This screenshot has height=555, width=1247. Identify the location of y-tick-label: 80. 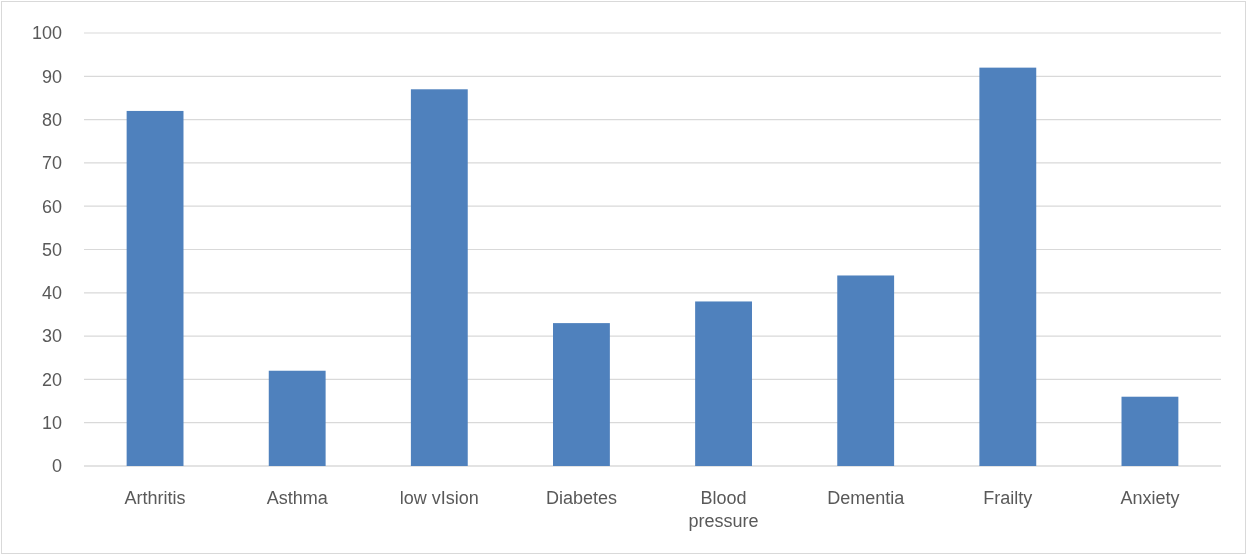
(51, 119).